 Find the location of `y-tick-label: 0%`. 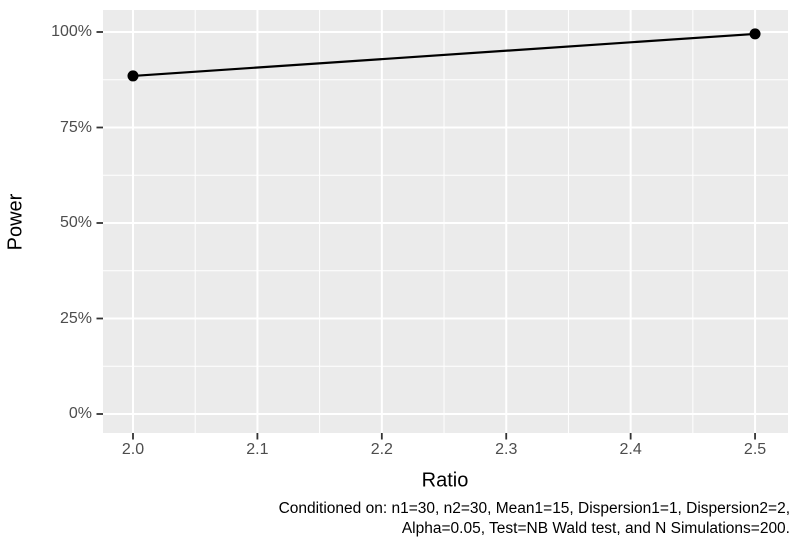

y-tick-label: 0% is located at coordinates (80, 413).